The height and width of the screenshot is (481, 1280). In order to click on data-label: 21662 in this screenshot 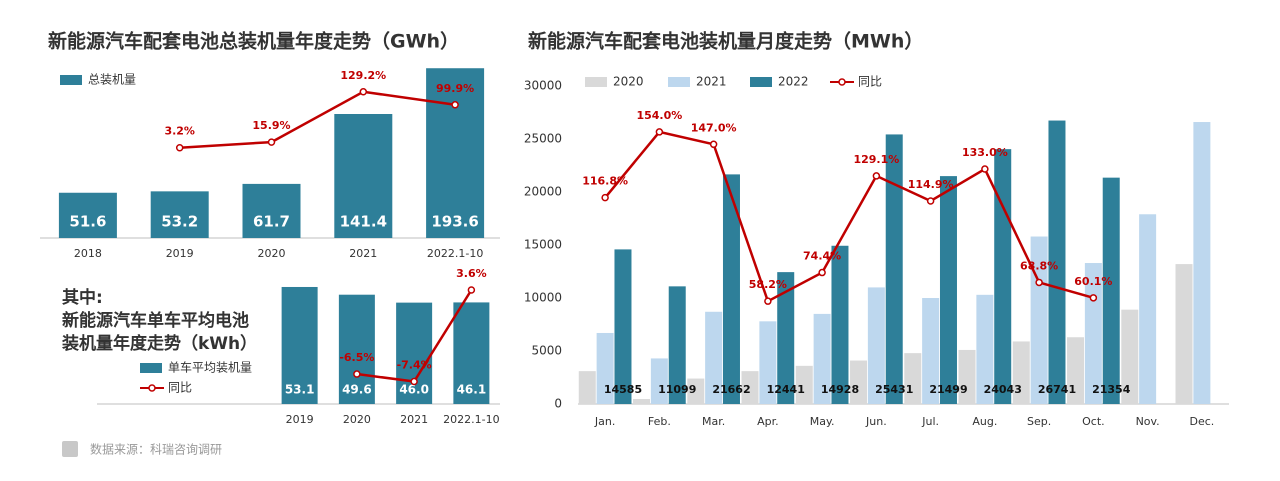, I will do `click(731, 389)`.